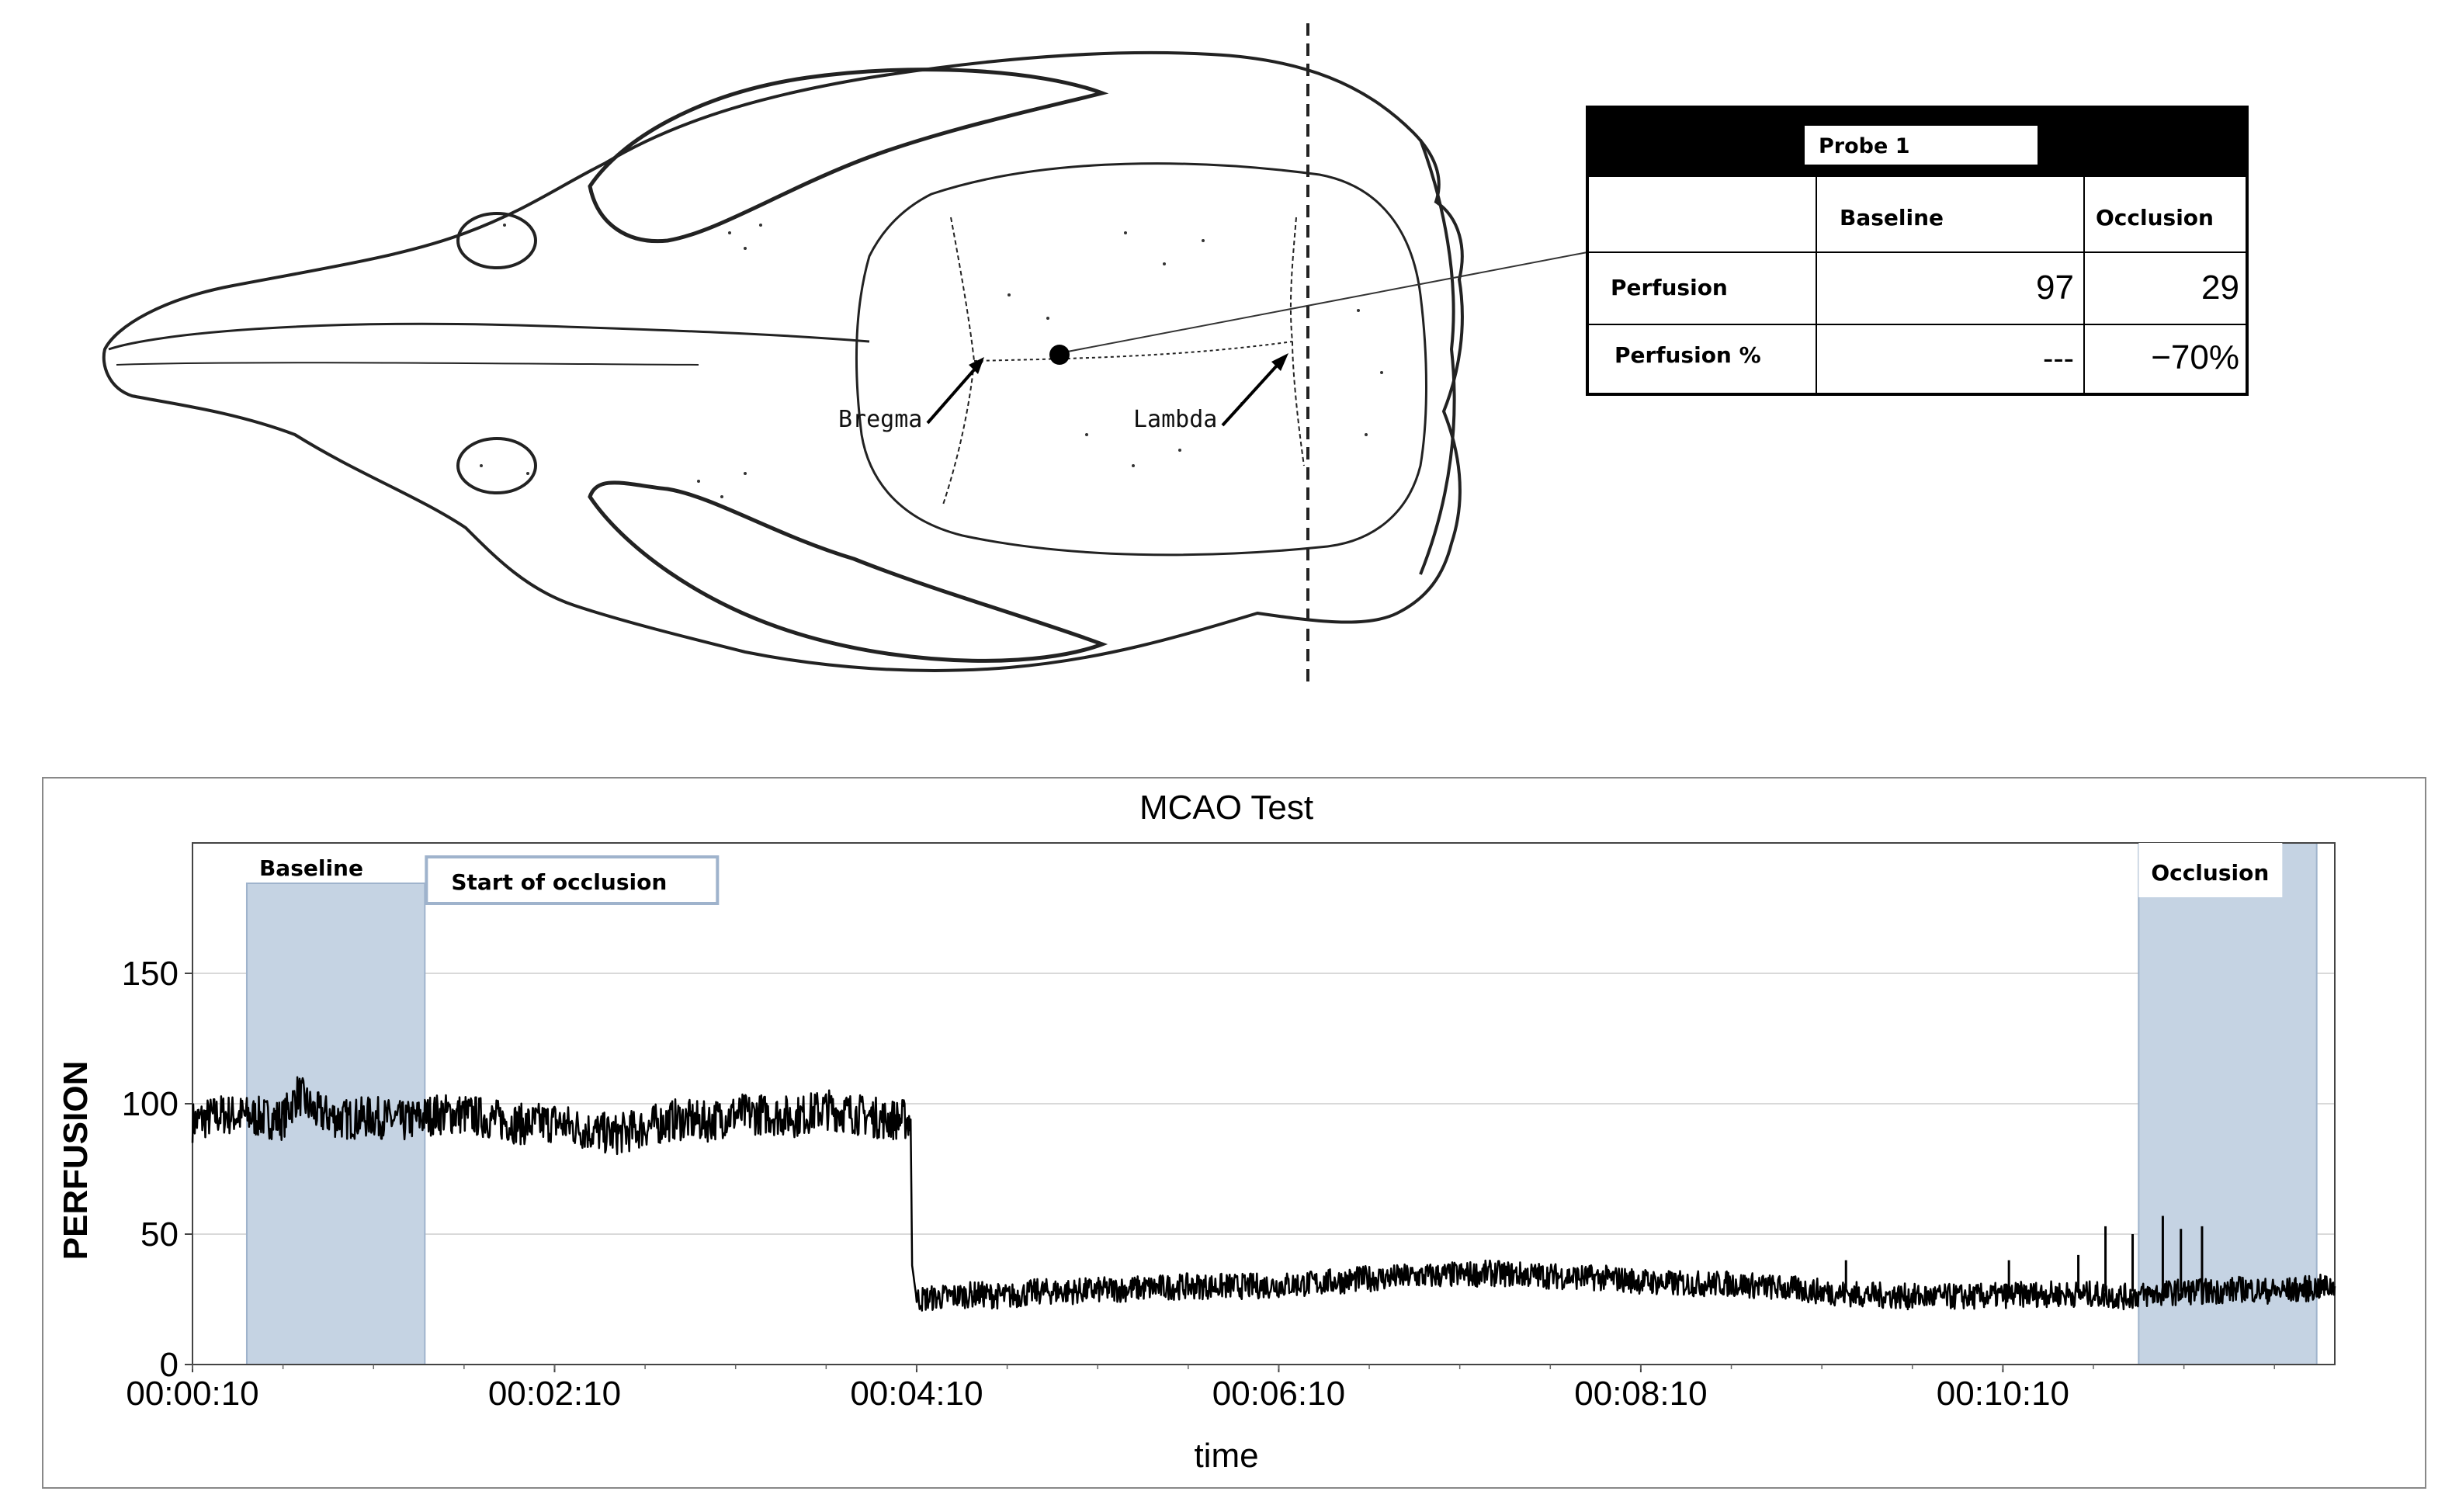  Describe the element at coordinates (916, 1394) in the screenshot. I see `x-tick-label: 00:04:10` at that location.